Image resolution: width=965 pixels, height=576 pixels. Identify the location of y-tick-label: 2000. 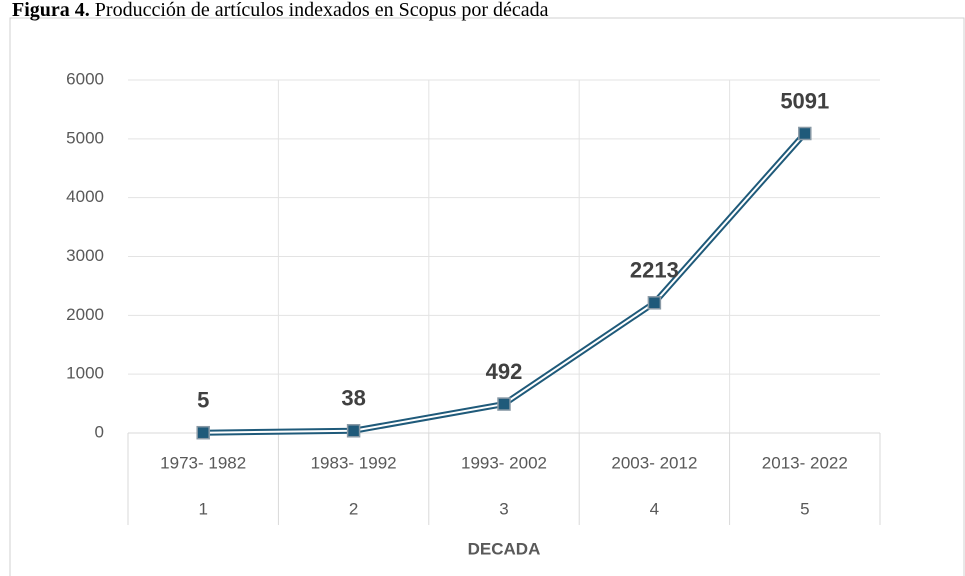
(85, 314).